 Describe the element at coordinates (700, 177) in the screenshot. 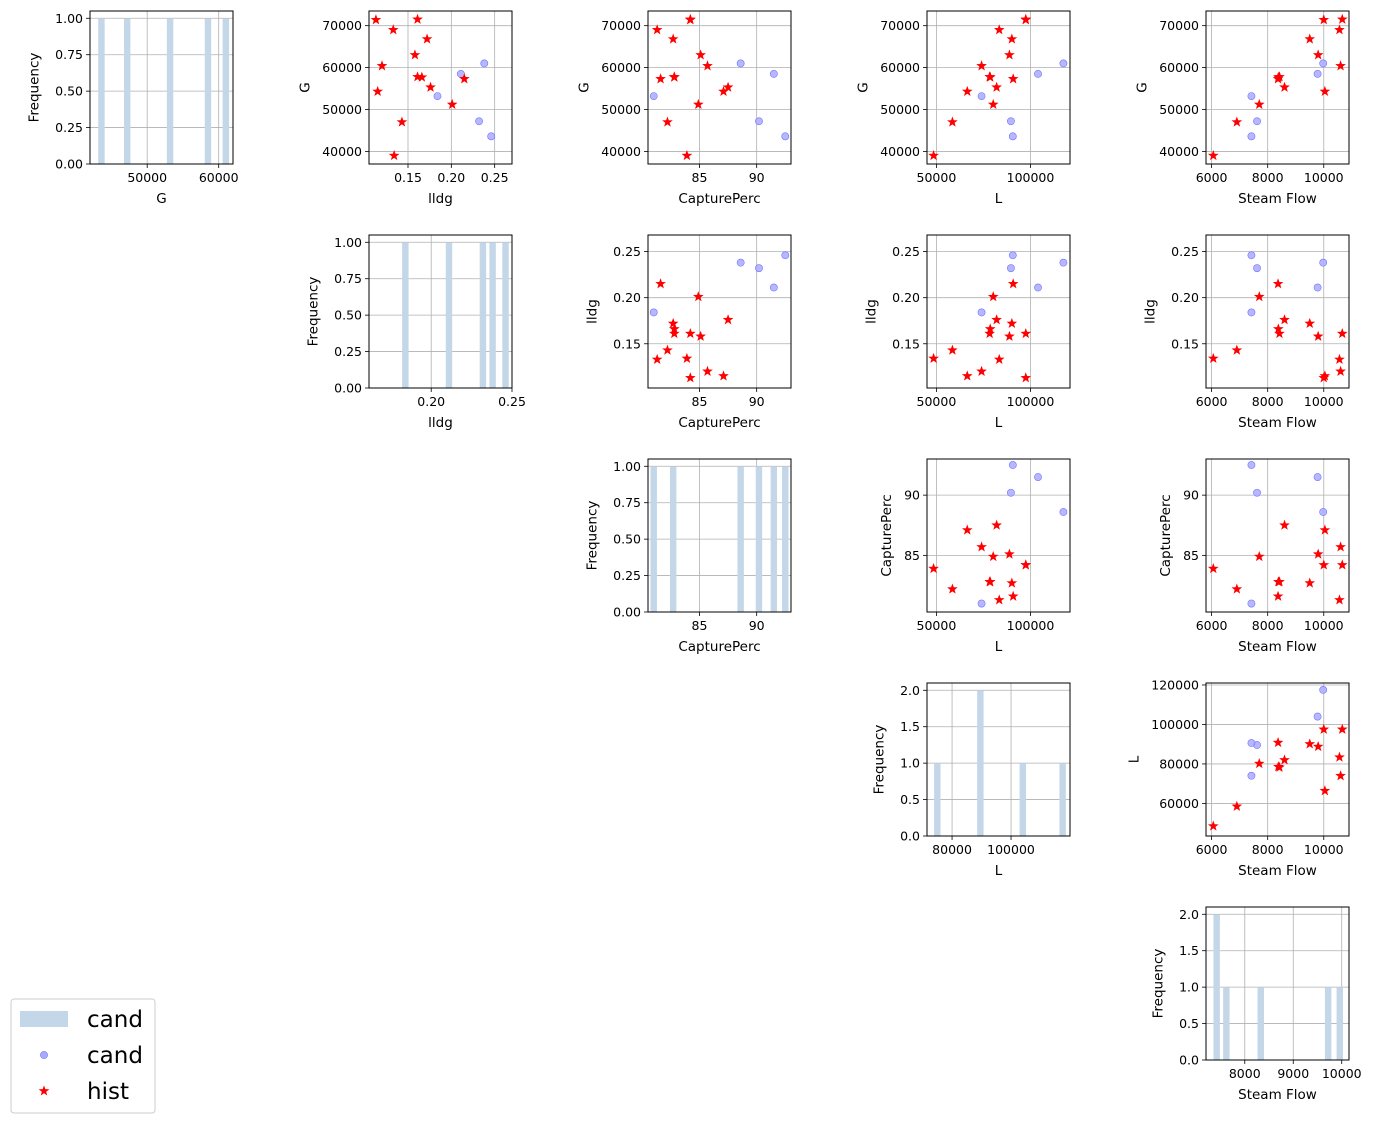

I see `x-tick-label: 85` at that location.